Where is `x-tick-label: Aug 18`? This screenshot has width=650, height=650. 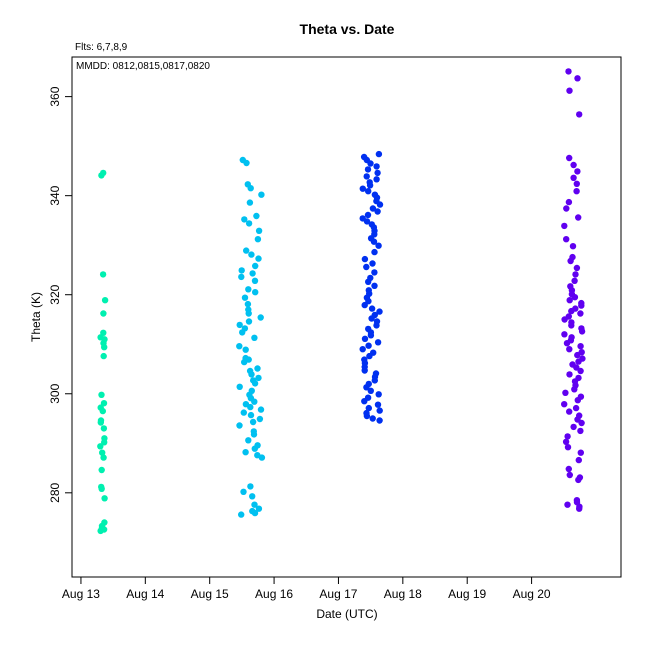
x-tick-label: Aug 18 is located at coordinates (403, 594).